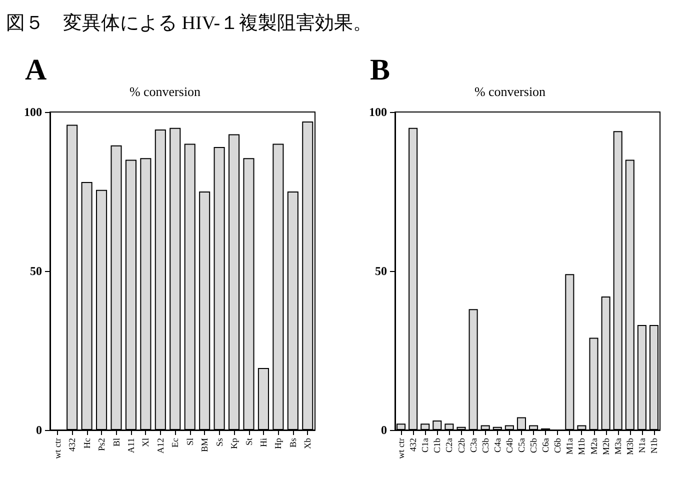 The height and width of the screenshot is (481, 677). Describe the element at coordinates (653, 446) in the screenshot. I see `x-tick-label: N1b` at that location.